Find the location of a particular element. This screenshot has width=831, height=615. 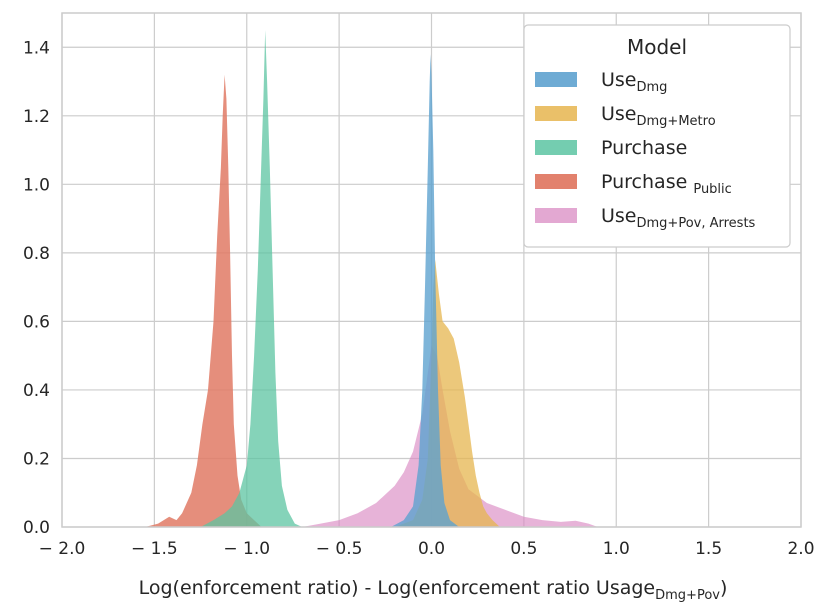

x-tick-label: − 0.5 is located at coordinates (339, 549).